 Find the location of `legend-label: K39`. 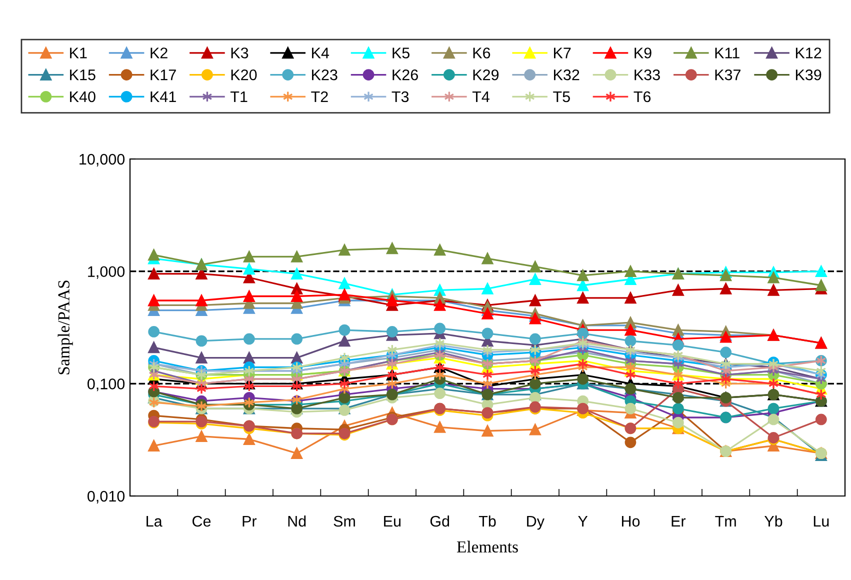

legend-label: K39 is located at coordinates (809, 74).